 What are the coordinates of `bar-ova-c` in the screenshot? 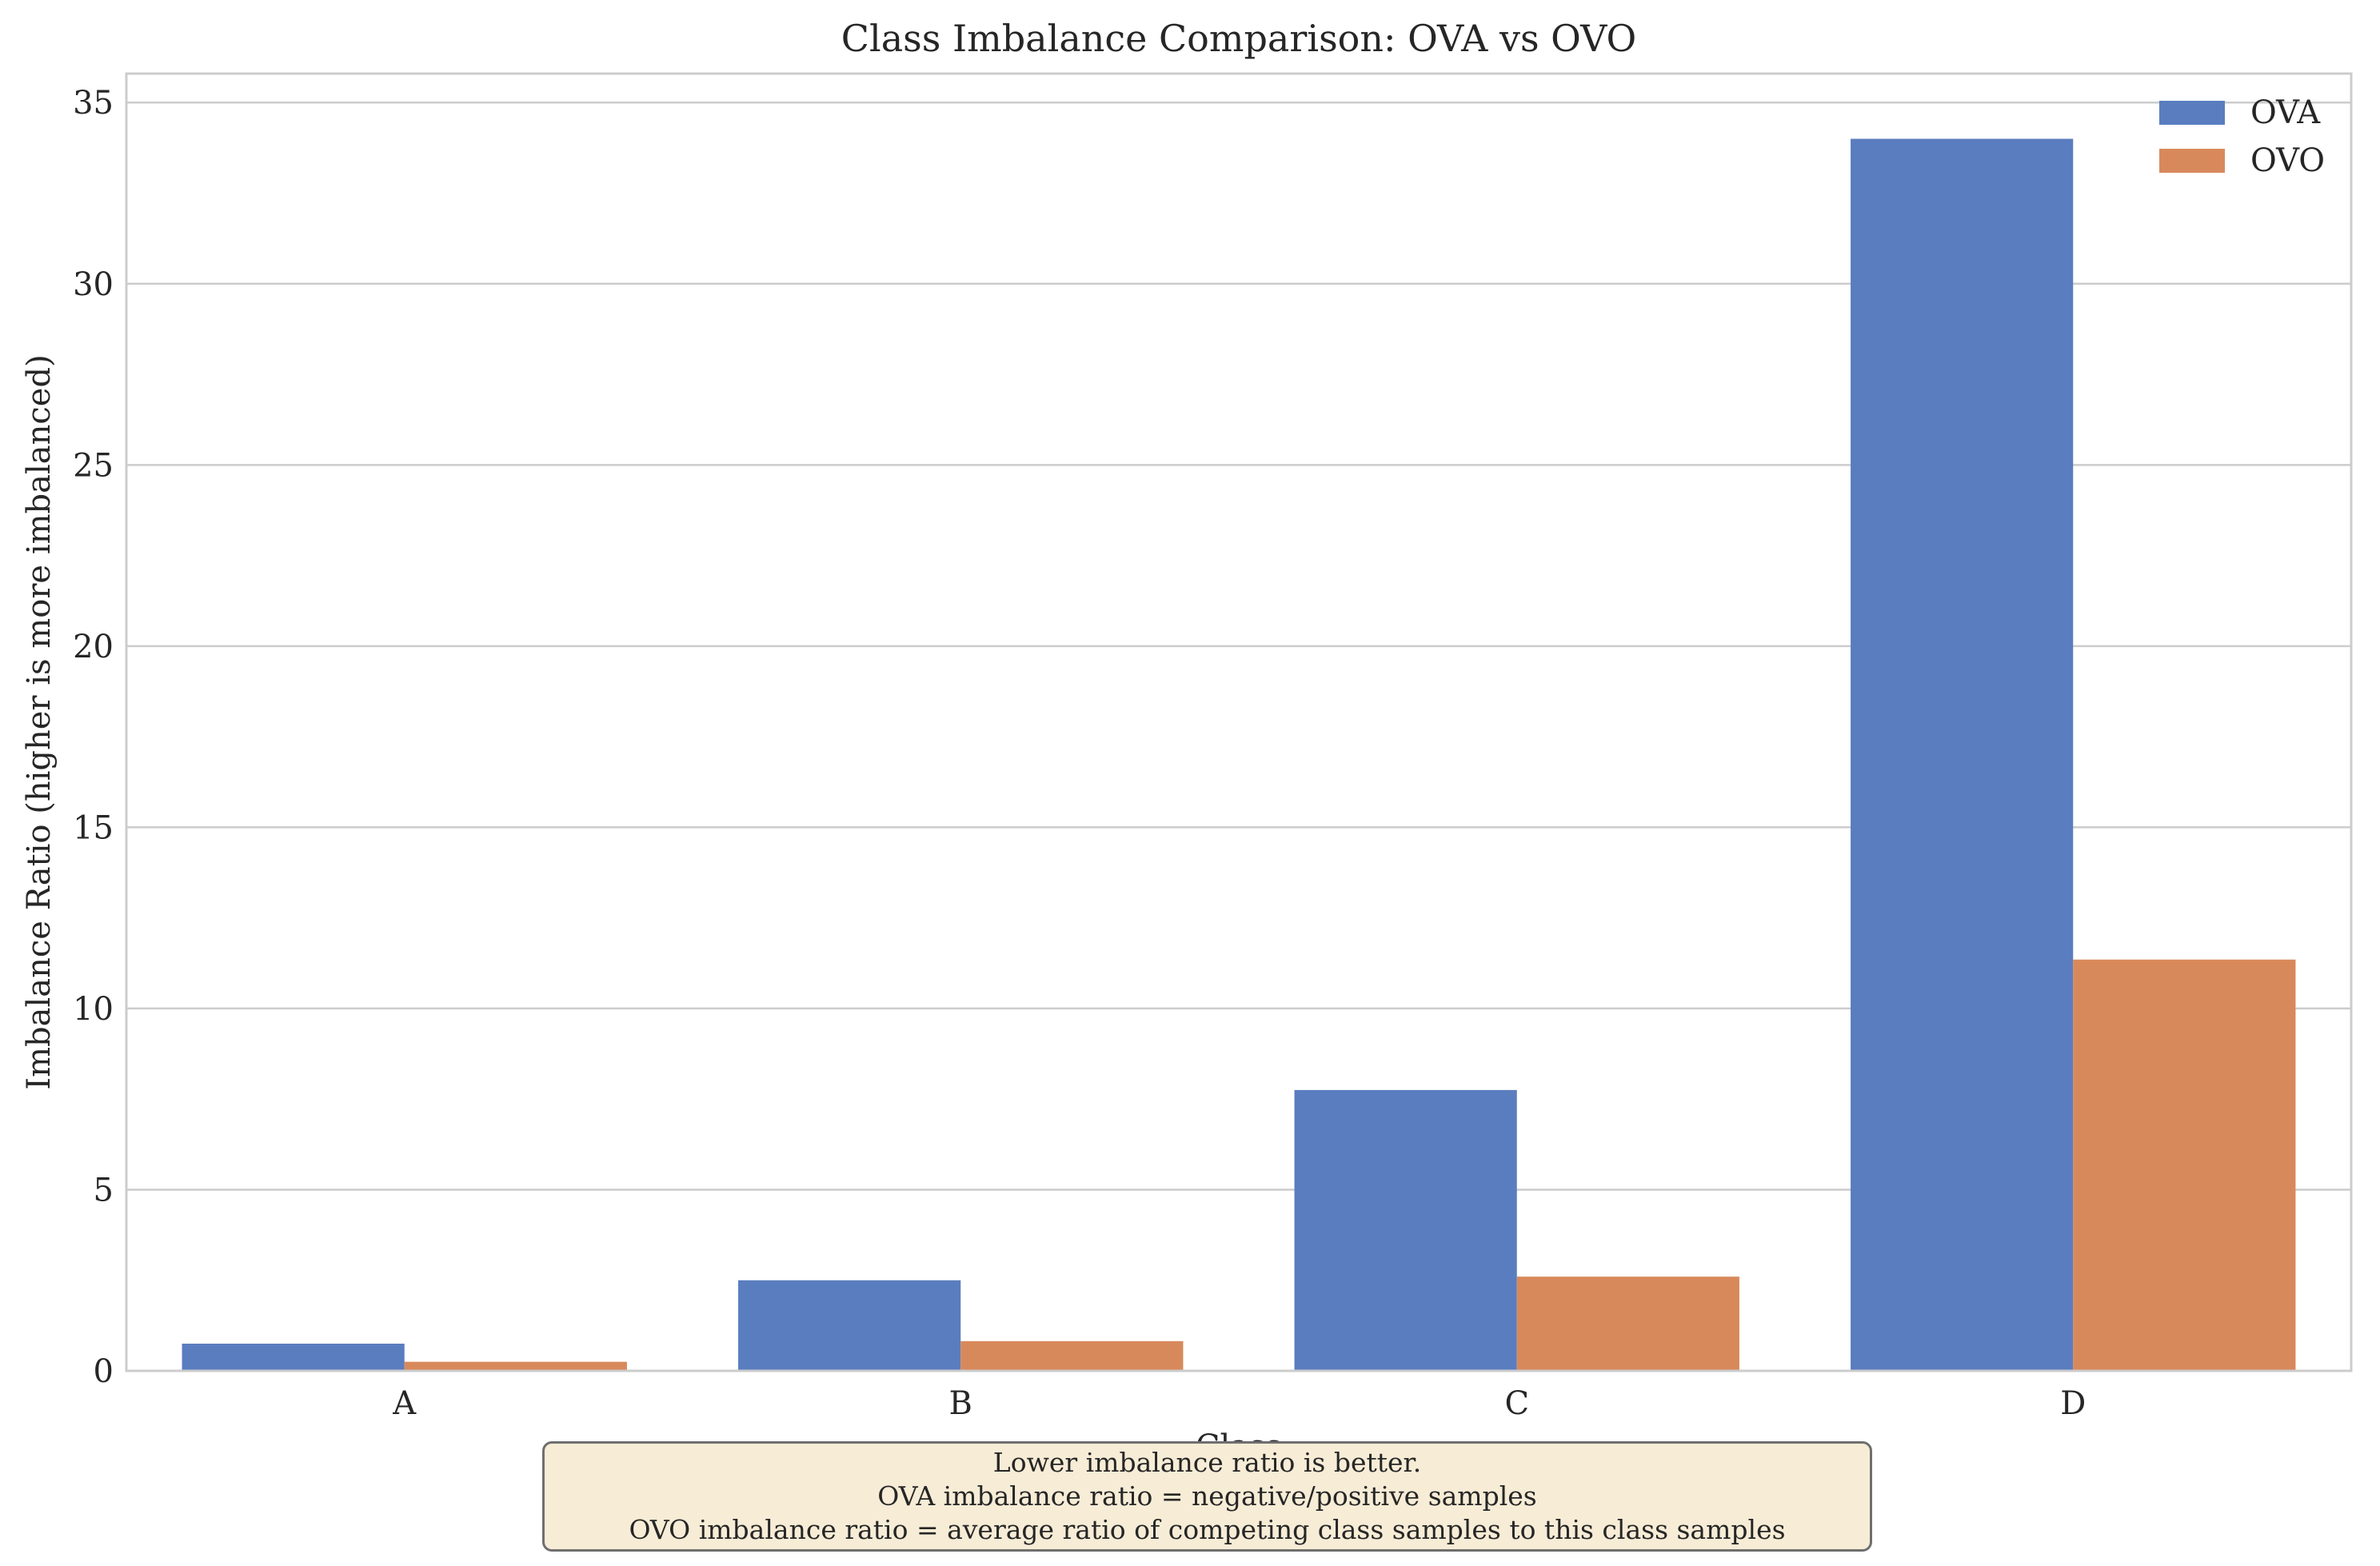 It's located at (1405, 1230).